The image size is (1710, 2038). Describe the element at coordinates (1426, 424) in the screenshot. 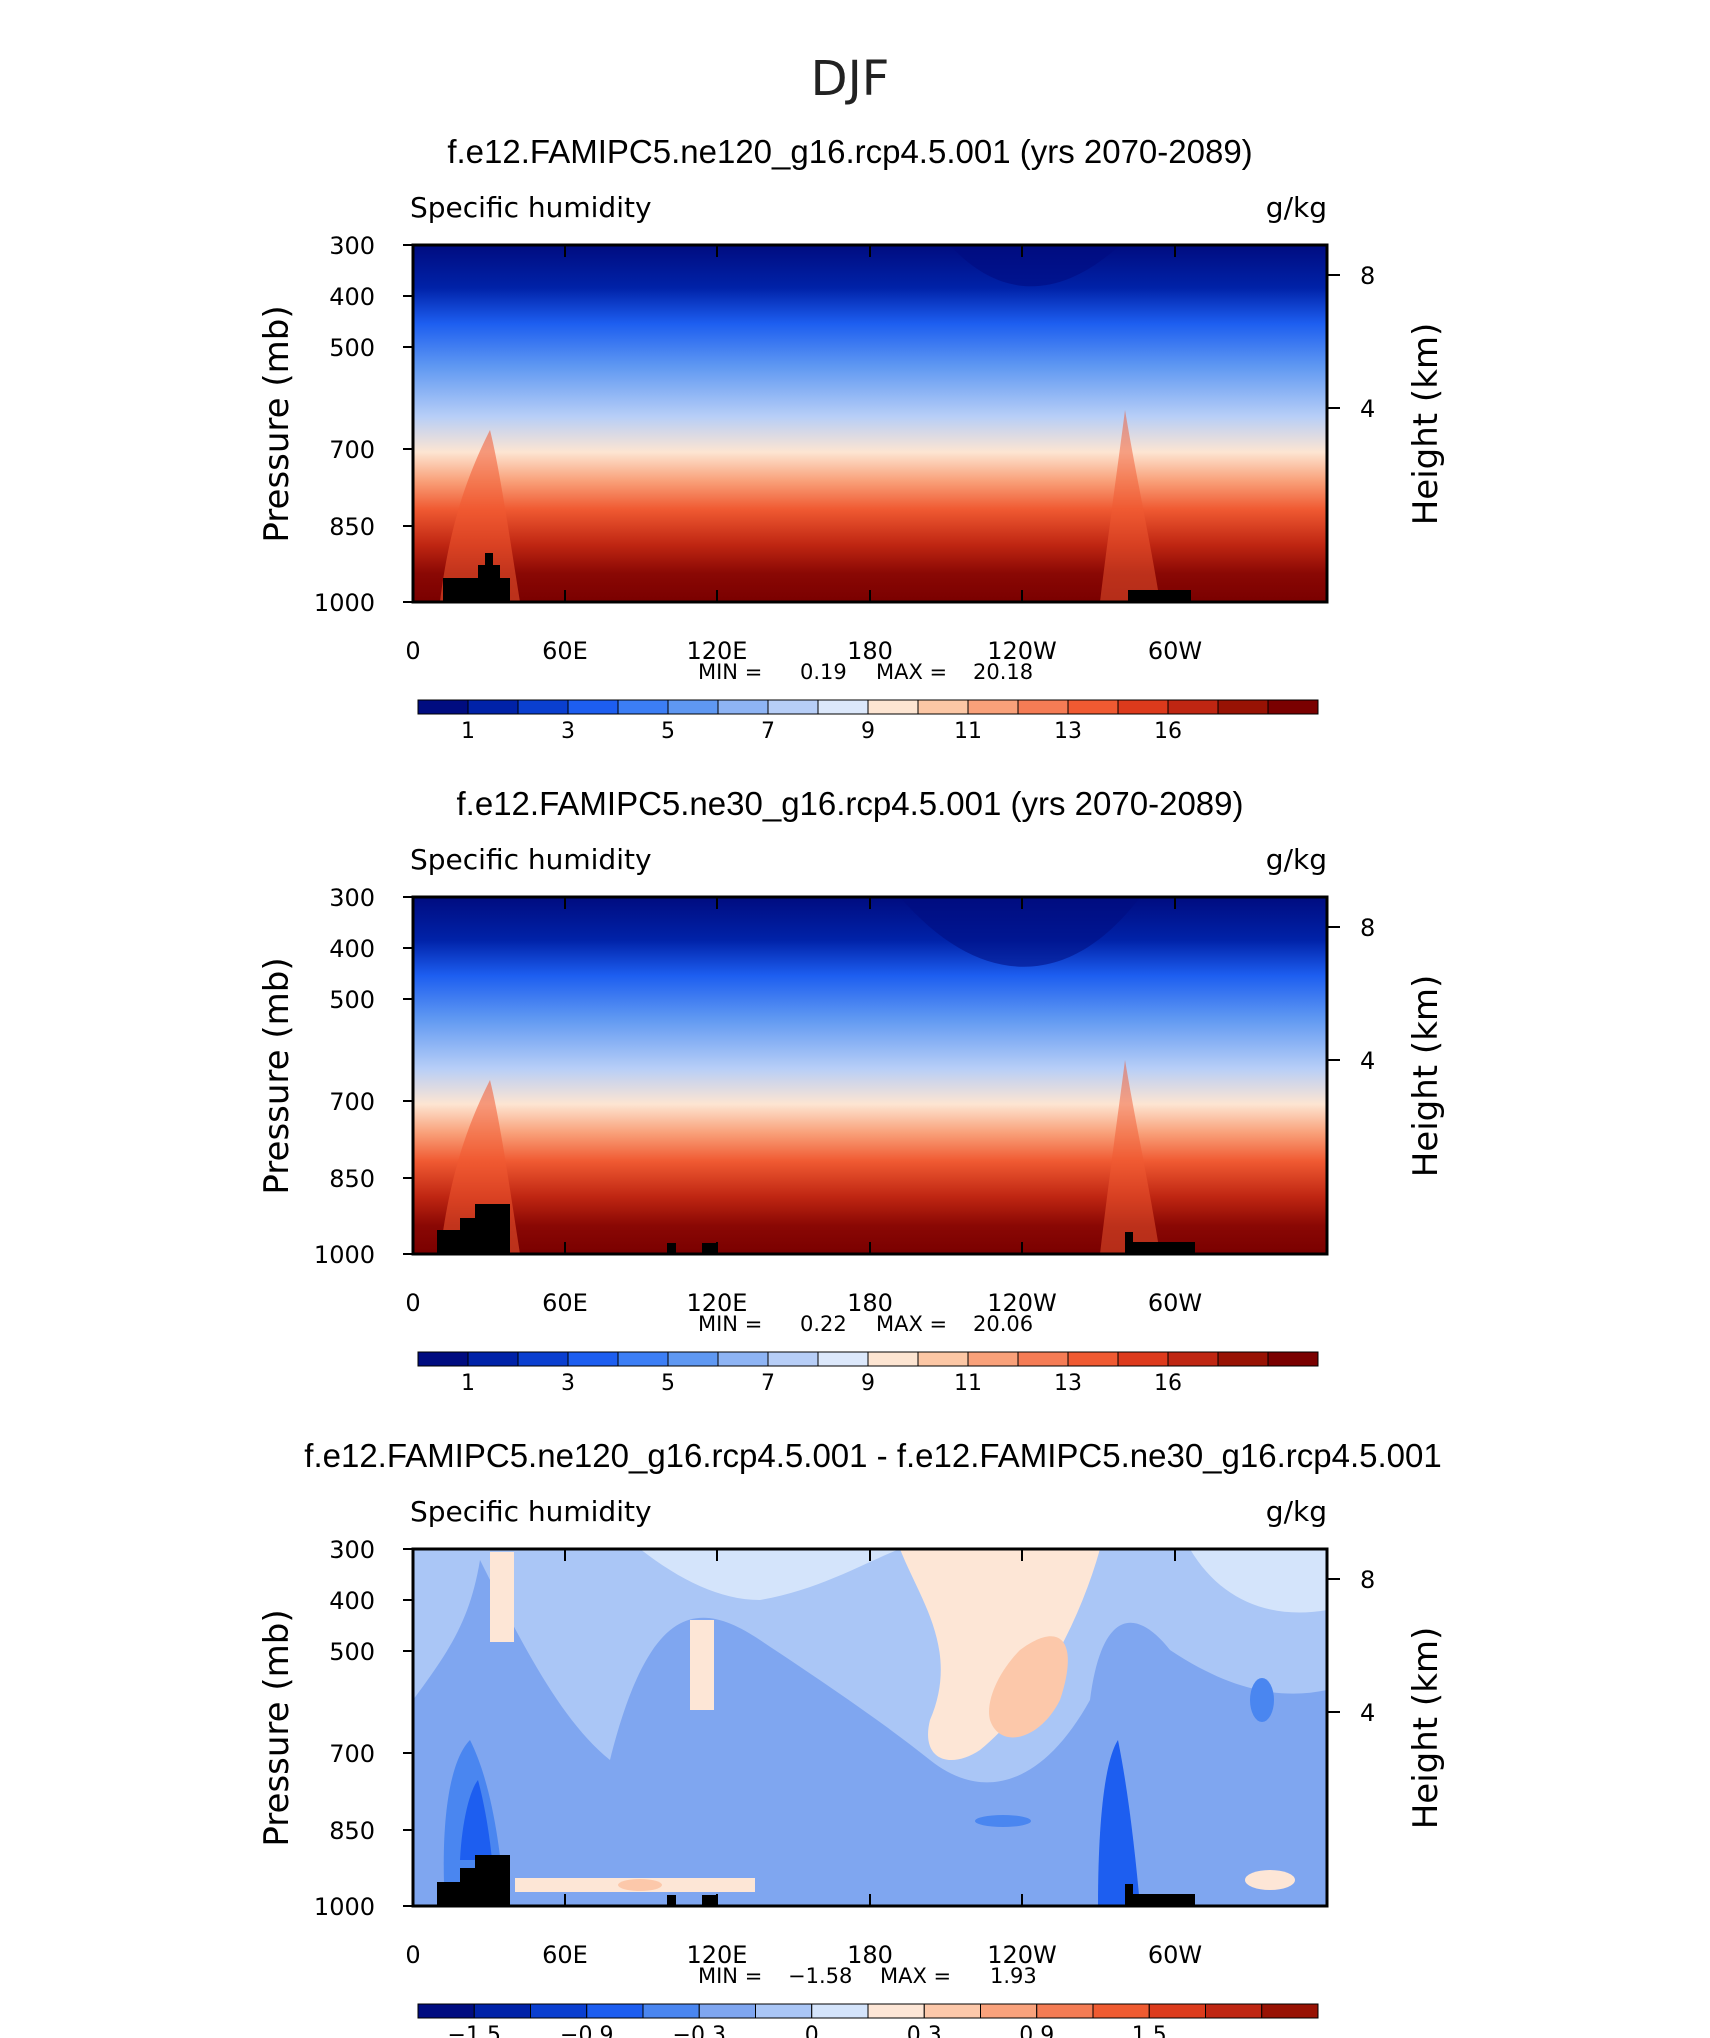

I see `y-right-axis-label: Height (km)` at that location.